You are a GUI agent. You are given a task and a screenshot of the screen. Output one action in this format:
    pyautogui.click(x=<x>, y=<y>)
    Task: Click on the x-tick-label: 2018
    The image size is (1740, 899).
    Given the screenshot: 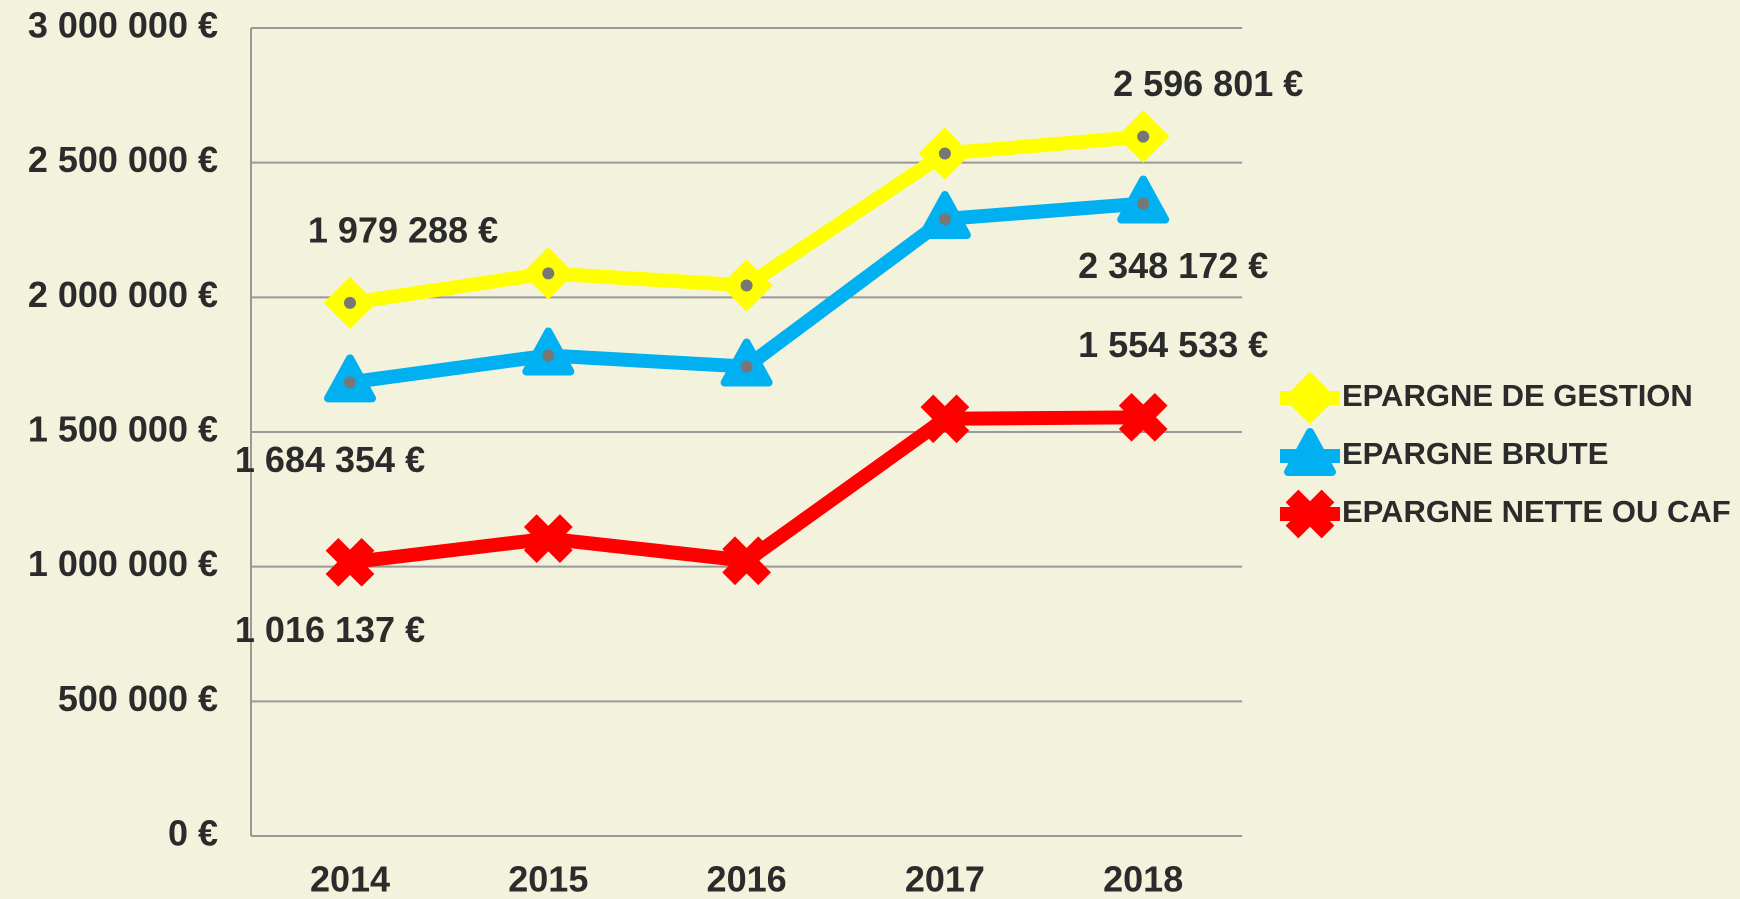 What is the action you would take?
    pyautogui.click(x=1143, y=879)
    